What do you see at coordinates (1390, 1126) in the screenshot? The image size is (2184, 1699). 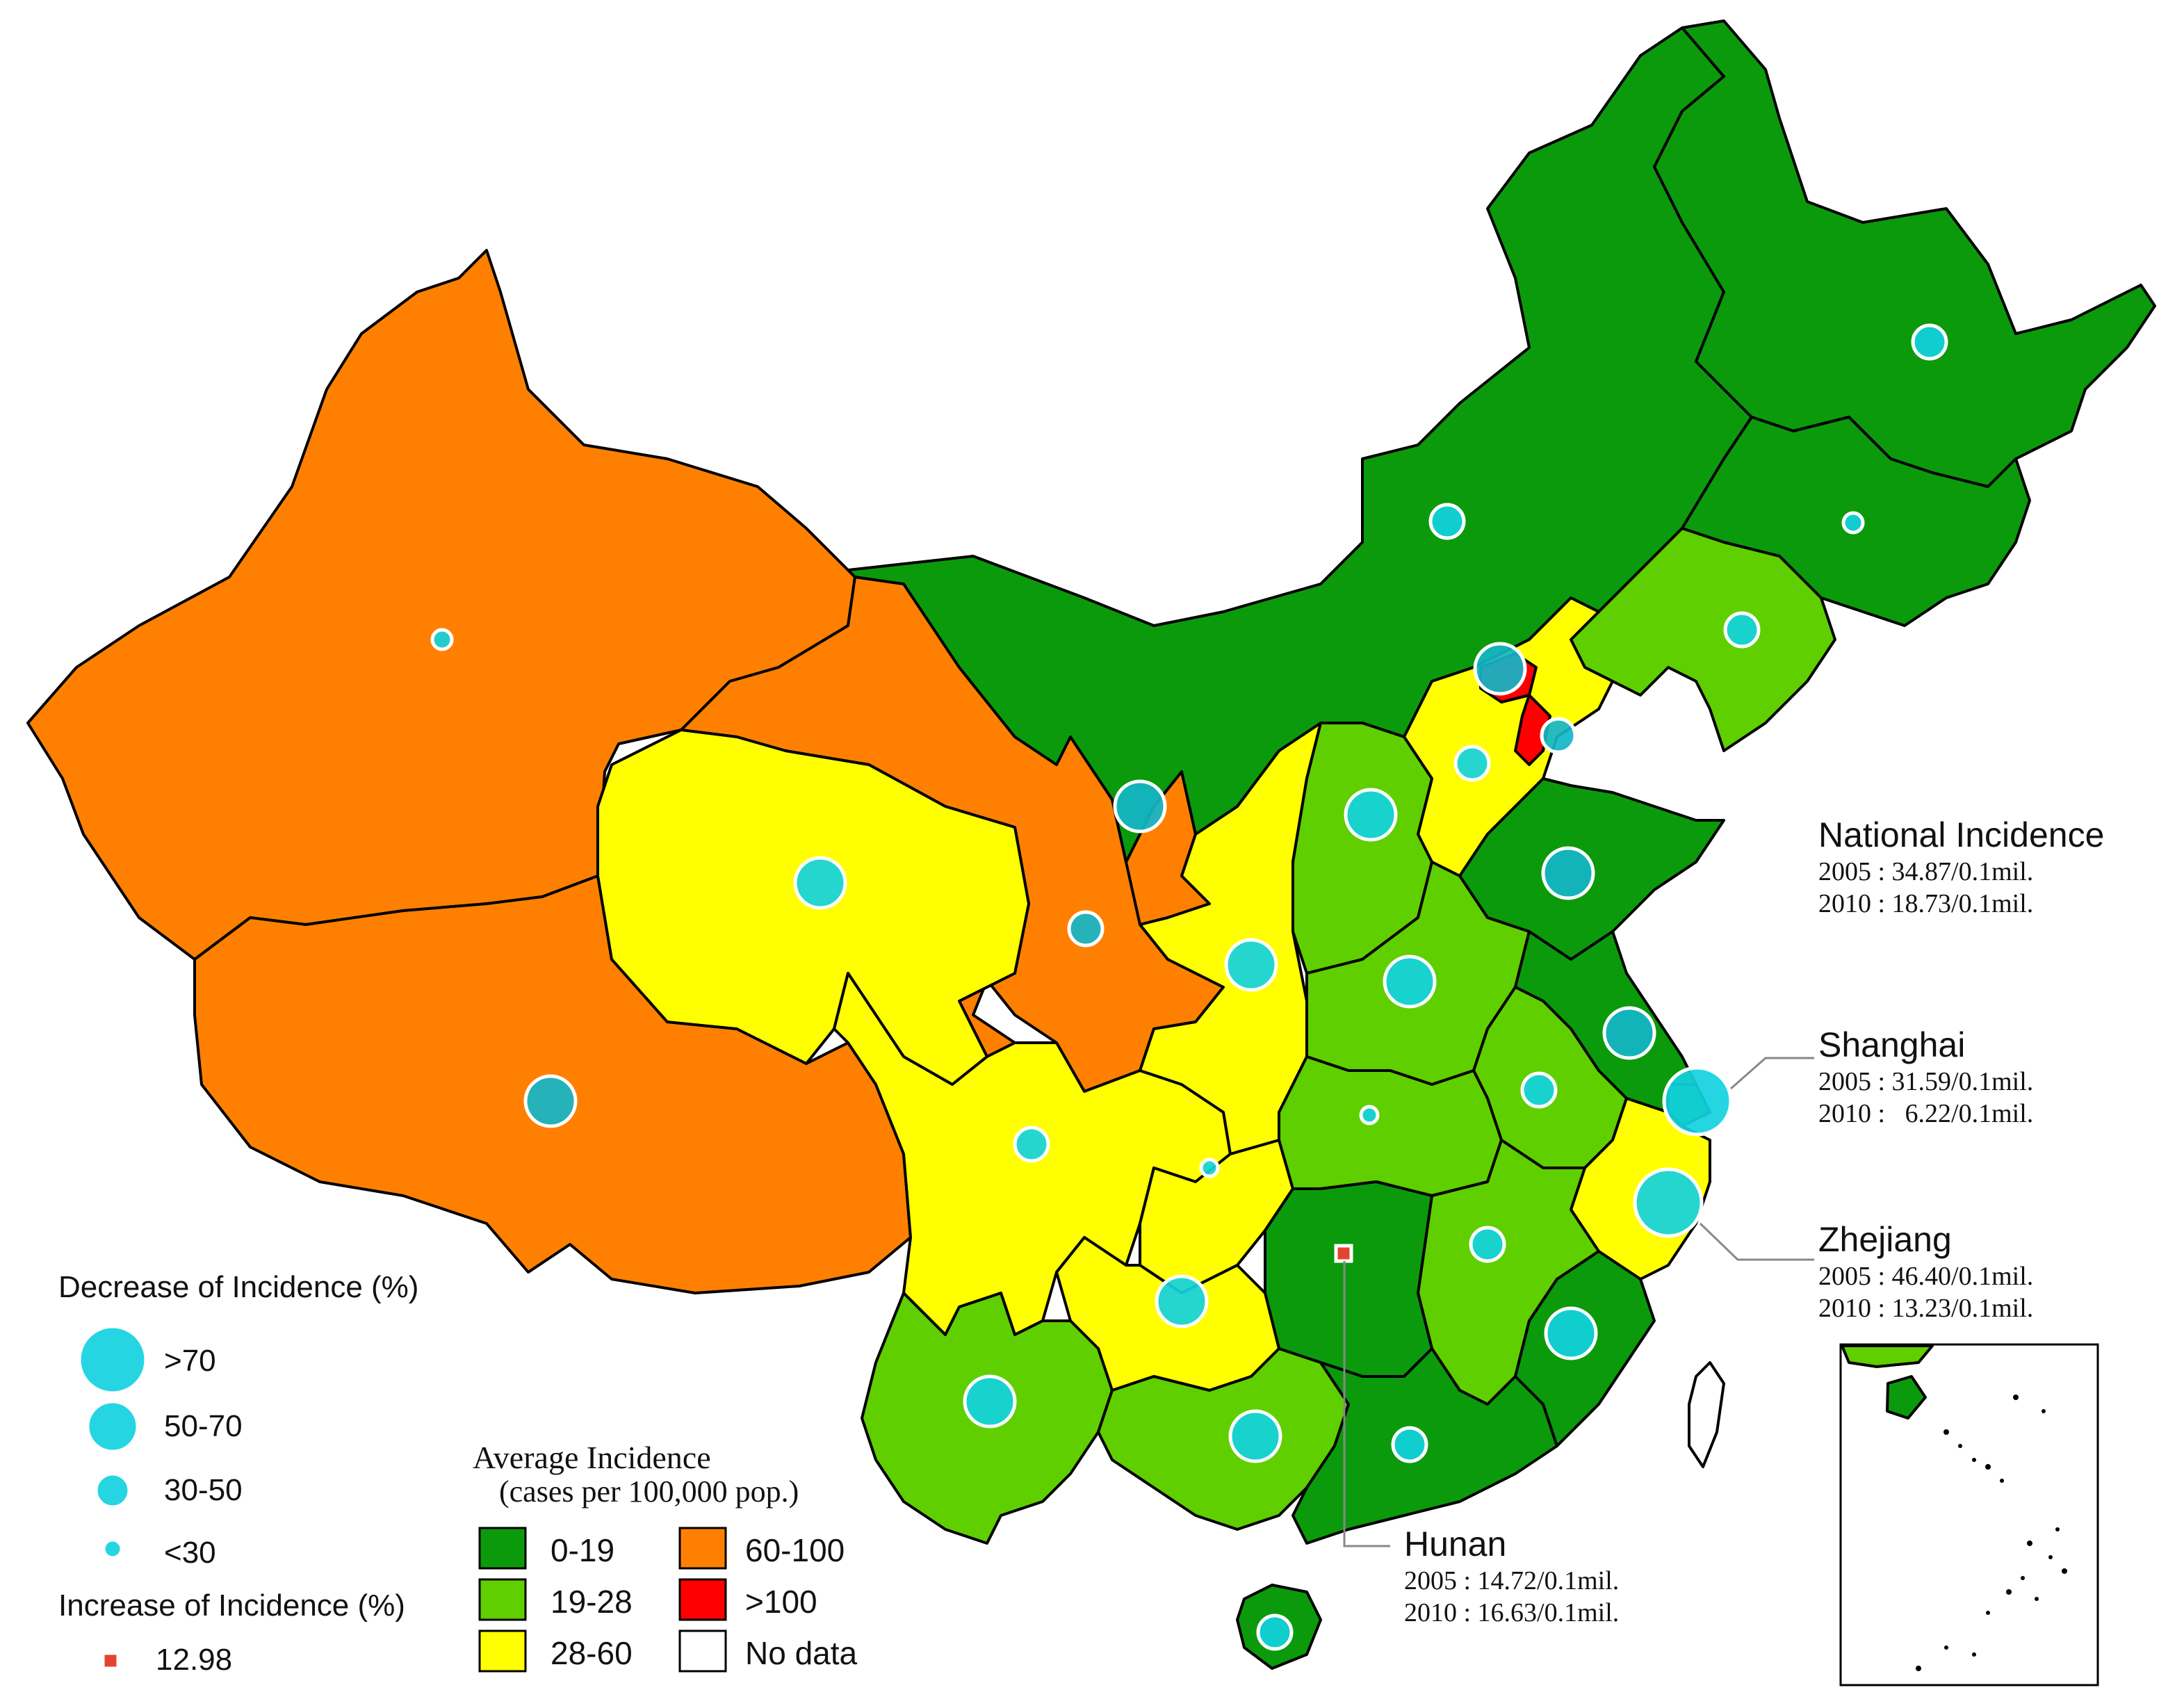 I see `province-hubei` at bounding box center [1390, 1126].